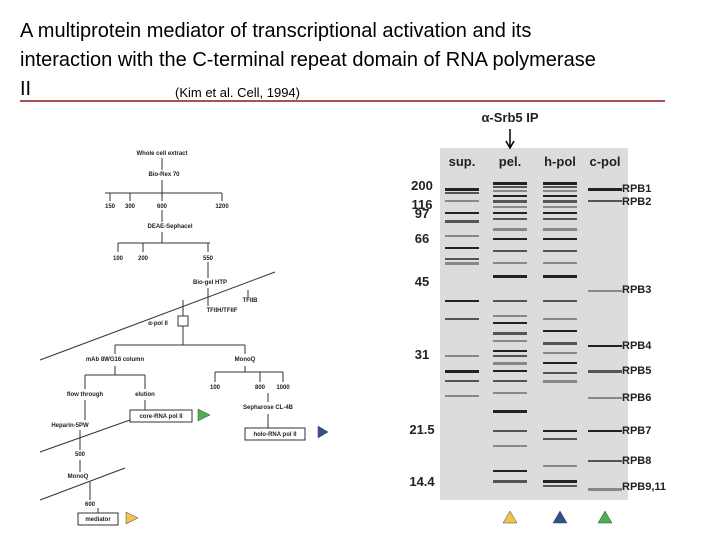 The height and width of the screenshot is (540, 720). I want to click on scheme-node: 500, so click(80, 455).